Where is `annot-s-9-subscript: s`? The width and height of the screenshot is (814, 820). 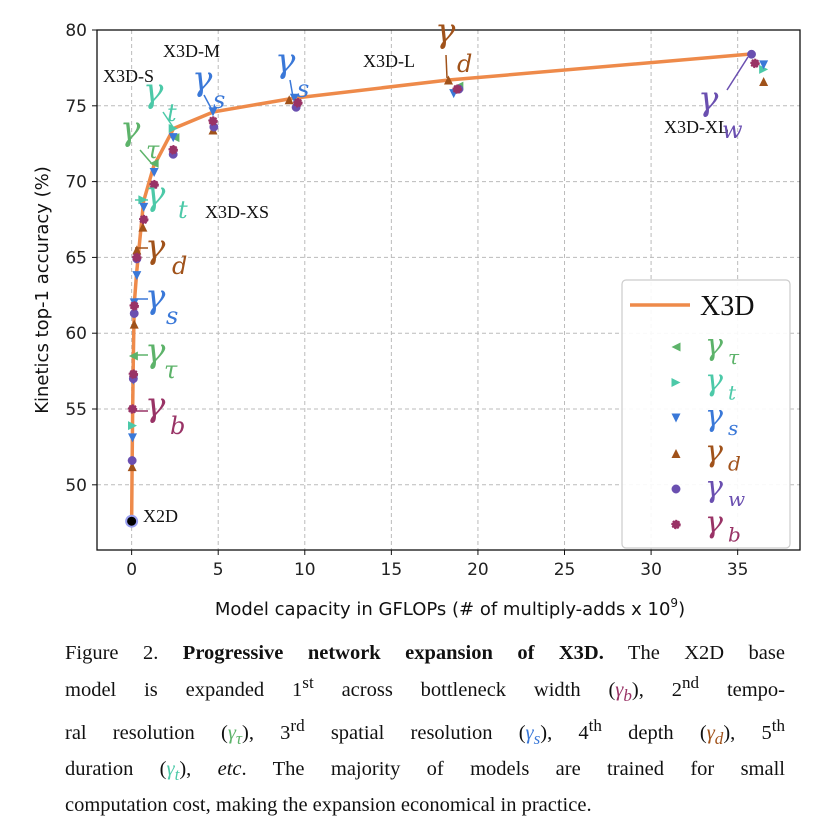
annot-s-9-subscript: s is located at coordinates (303, 89).